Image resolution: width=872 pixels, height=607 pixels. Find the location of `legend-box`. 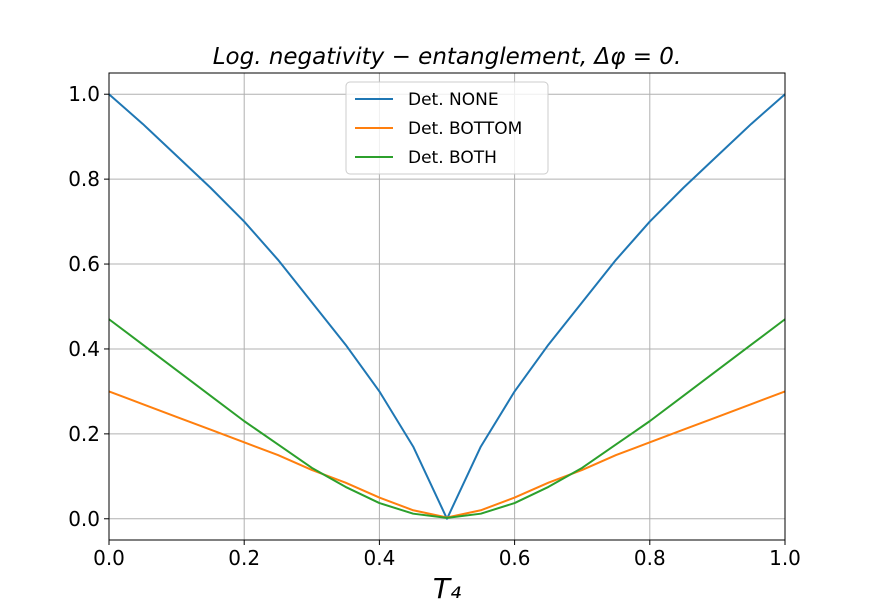

legend-box is located at coordinates (447, 128).